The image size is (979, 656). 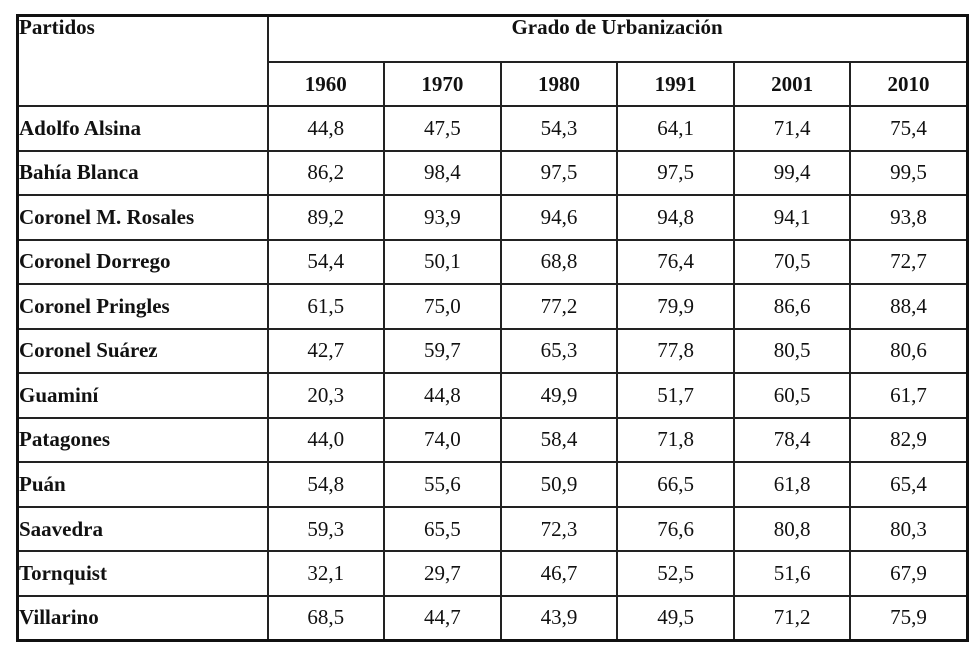 What do you see at coordinates (326, 529) in the screenshot?
I see `urbanization-value-cell: 59,3` at bounding box center [326, 529].